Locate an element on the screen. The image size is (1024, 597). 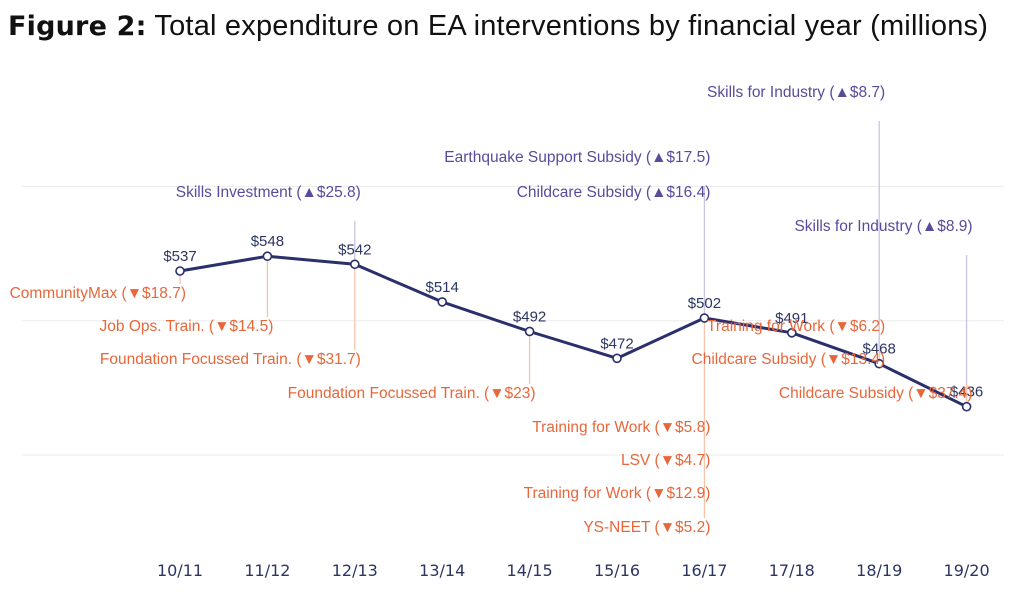
data-point-17/18 is located at coordinates (791, 332).